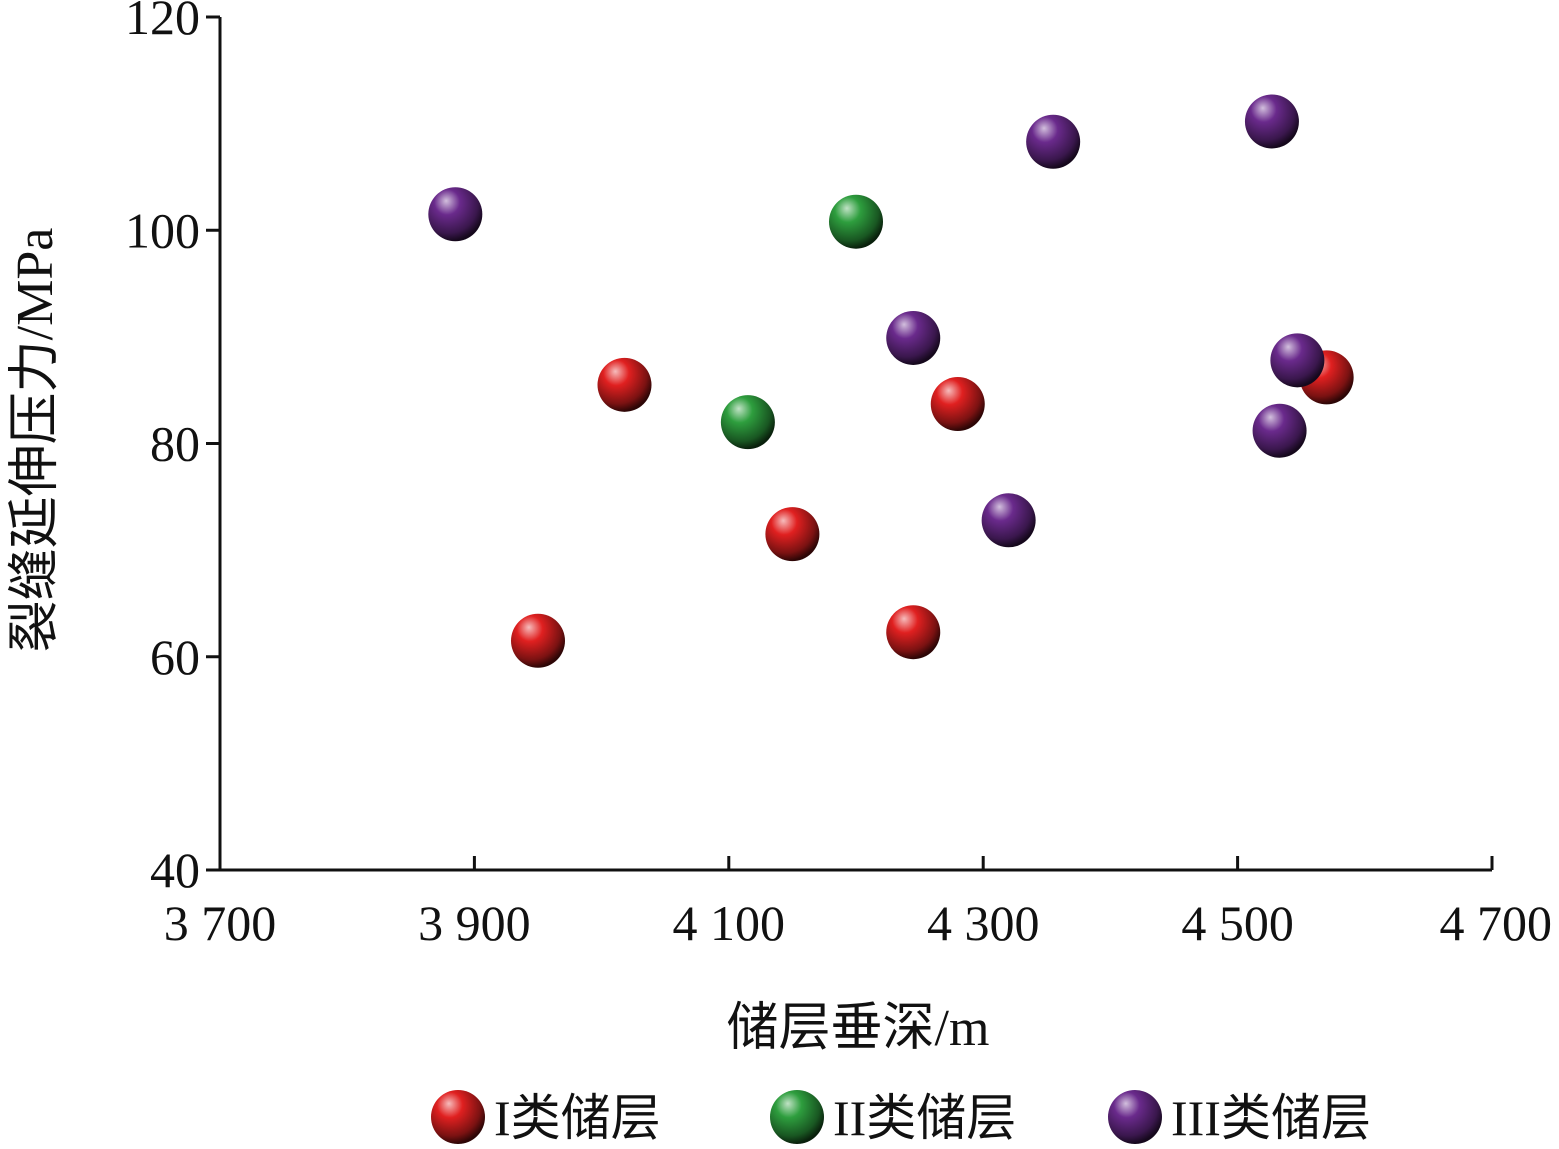 The height and width of the screenshot is (1149, 1559). Describe the element at coordinates (474, 923) in the screenshot. I see `x-tick-label: 3 900` at that location.